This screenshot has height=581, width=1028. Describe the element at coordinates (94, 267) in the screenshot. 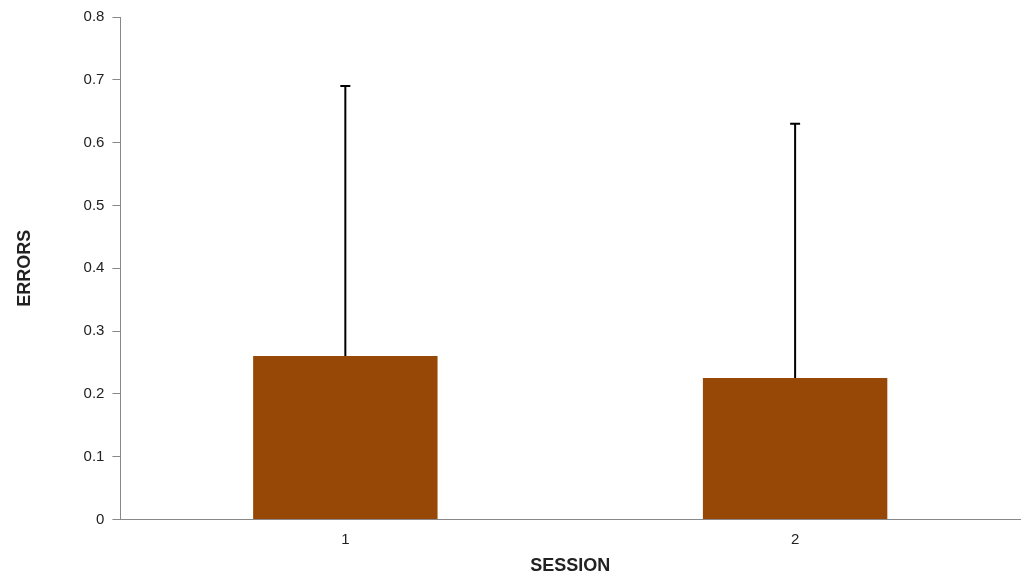

I see `y-tick-label: 0.4` at that location.